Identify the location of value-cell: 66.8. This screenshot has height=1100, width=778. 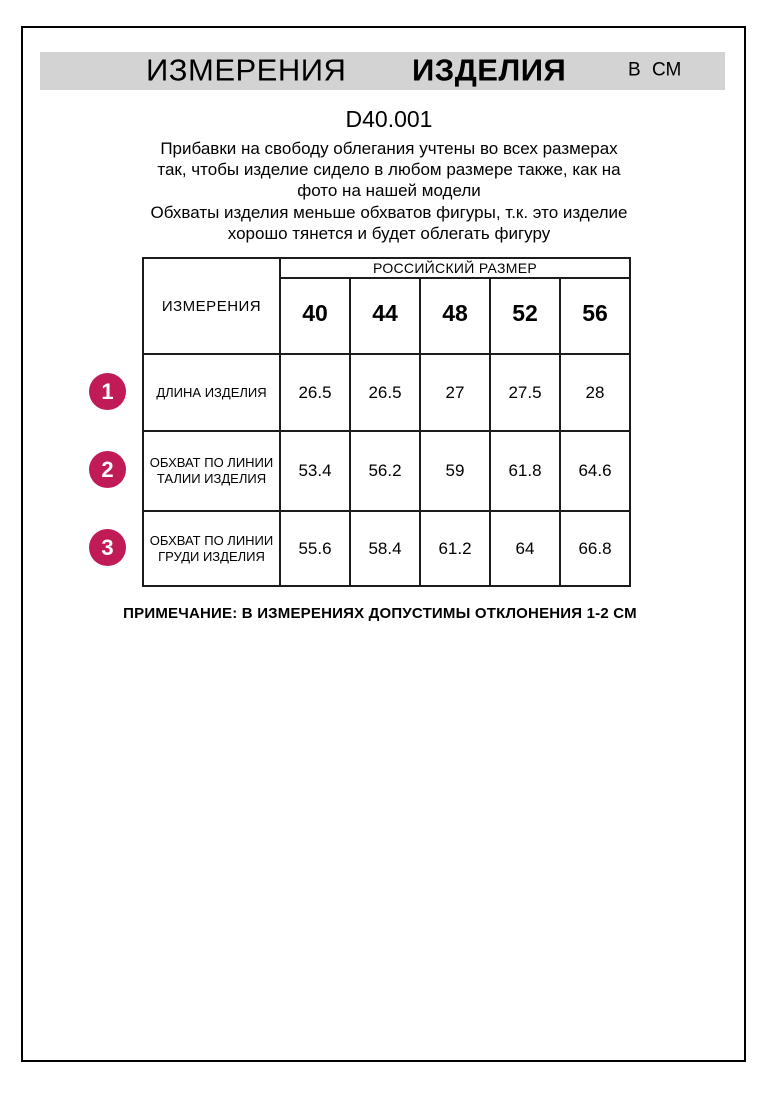
(595, 548).